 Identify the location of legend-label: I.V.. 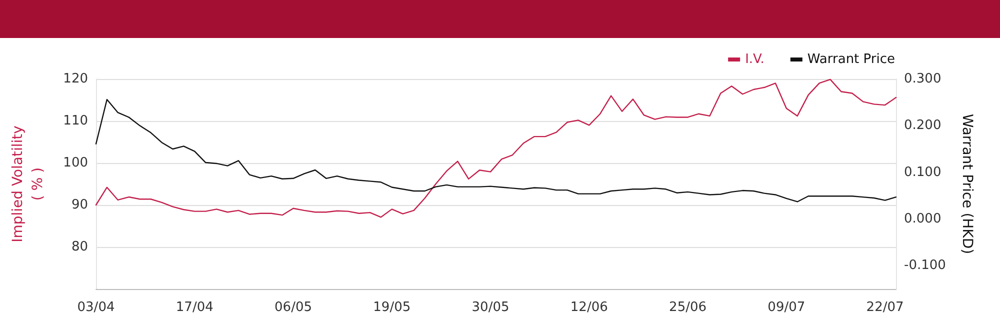
(754, 59).